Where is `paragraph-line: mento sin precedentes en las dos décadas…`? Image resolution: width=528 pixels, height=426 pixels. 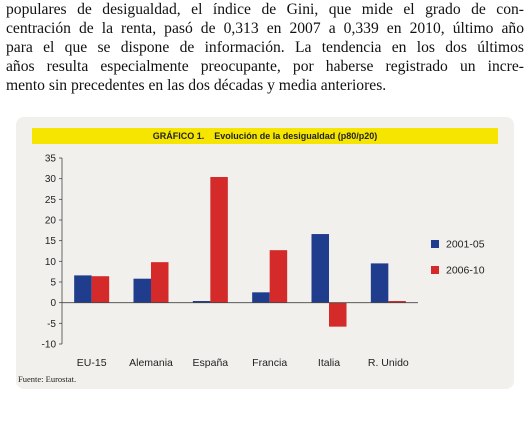
paragraph-line: mento sin precedentes en las dos décadas… is located at coordinates (196, 85).